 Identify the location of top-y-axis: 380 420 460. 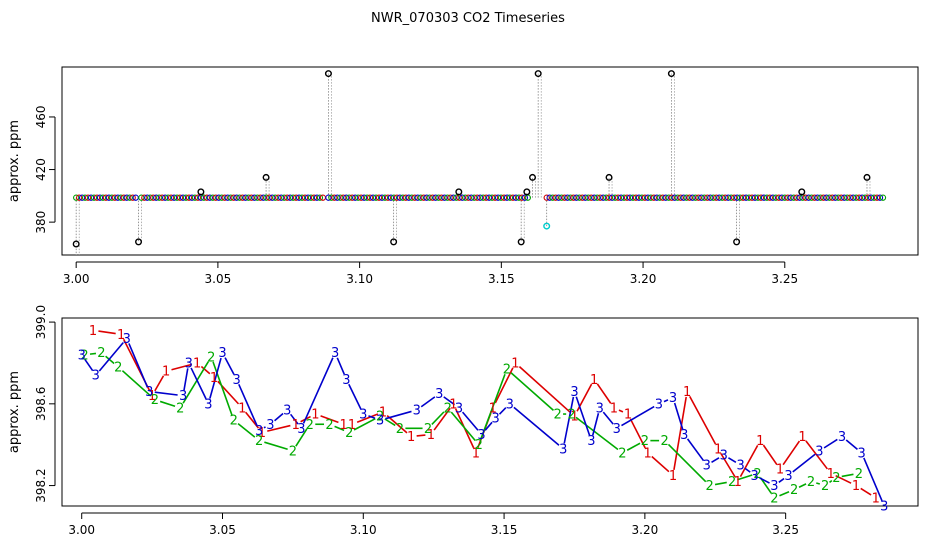
(45, 170).